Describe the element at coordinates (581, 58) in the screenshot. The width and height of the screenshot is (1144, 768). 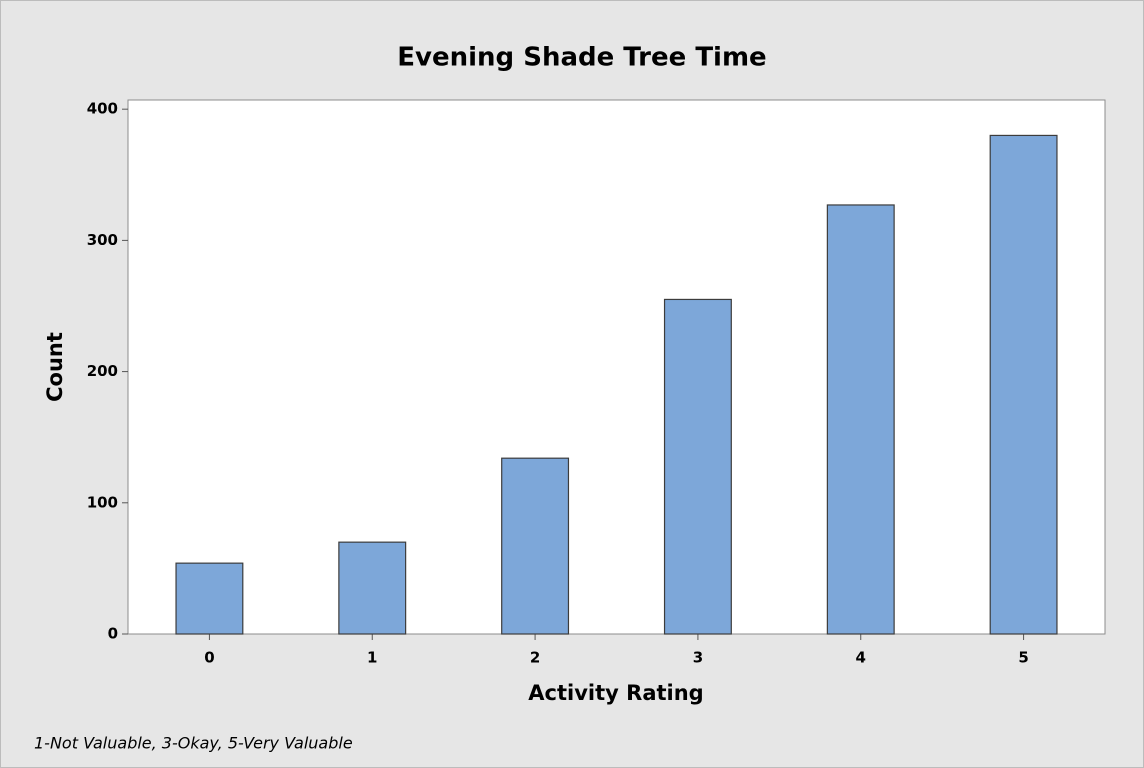
I see `chart-title: Evening Shade Tree Time` at that location.